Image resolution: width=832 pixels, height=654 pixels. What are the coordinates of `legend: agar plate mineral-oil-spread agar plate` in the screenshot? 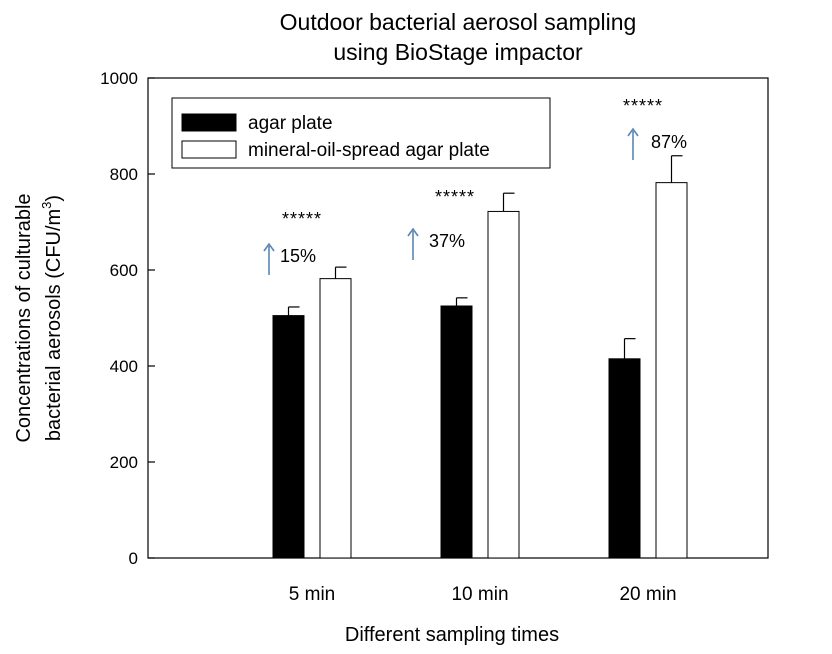 It's located at (361, 133).